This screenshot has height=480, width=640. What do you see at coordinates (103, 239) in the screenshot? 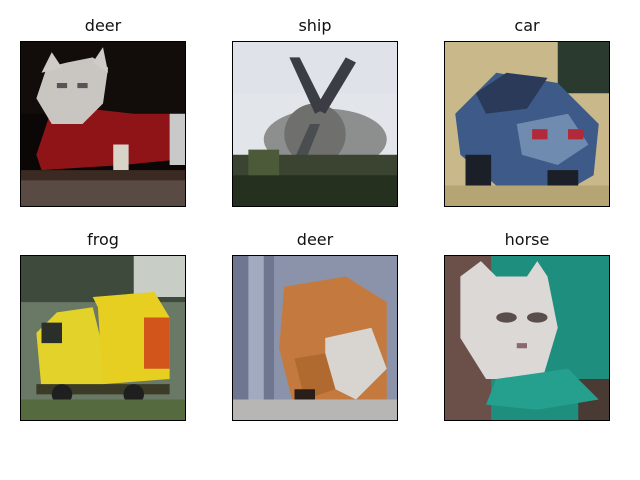
I see `panel-title: frog` at bounding box center [103, 239].